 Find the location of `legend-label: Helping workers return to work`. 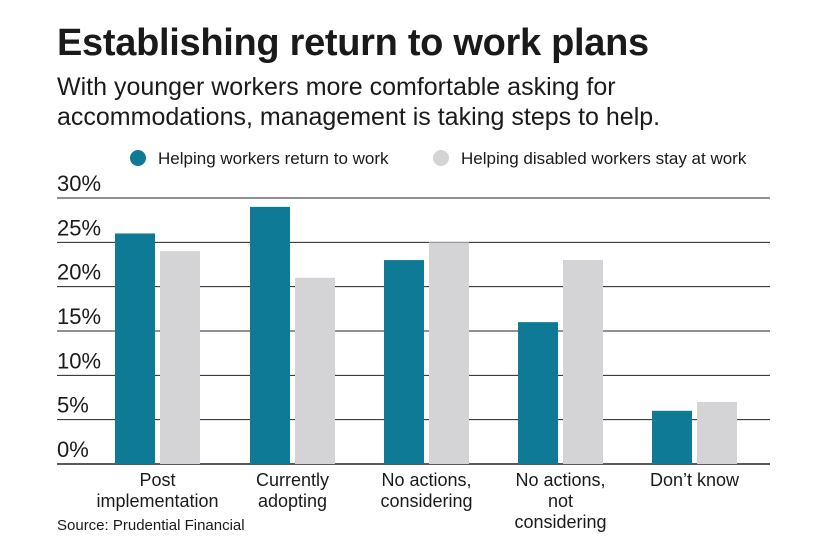

legend-label: Helping workers return to work is located at coordinates (273, 158).